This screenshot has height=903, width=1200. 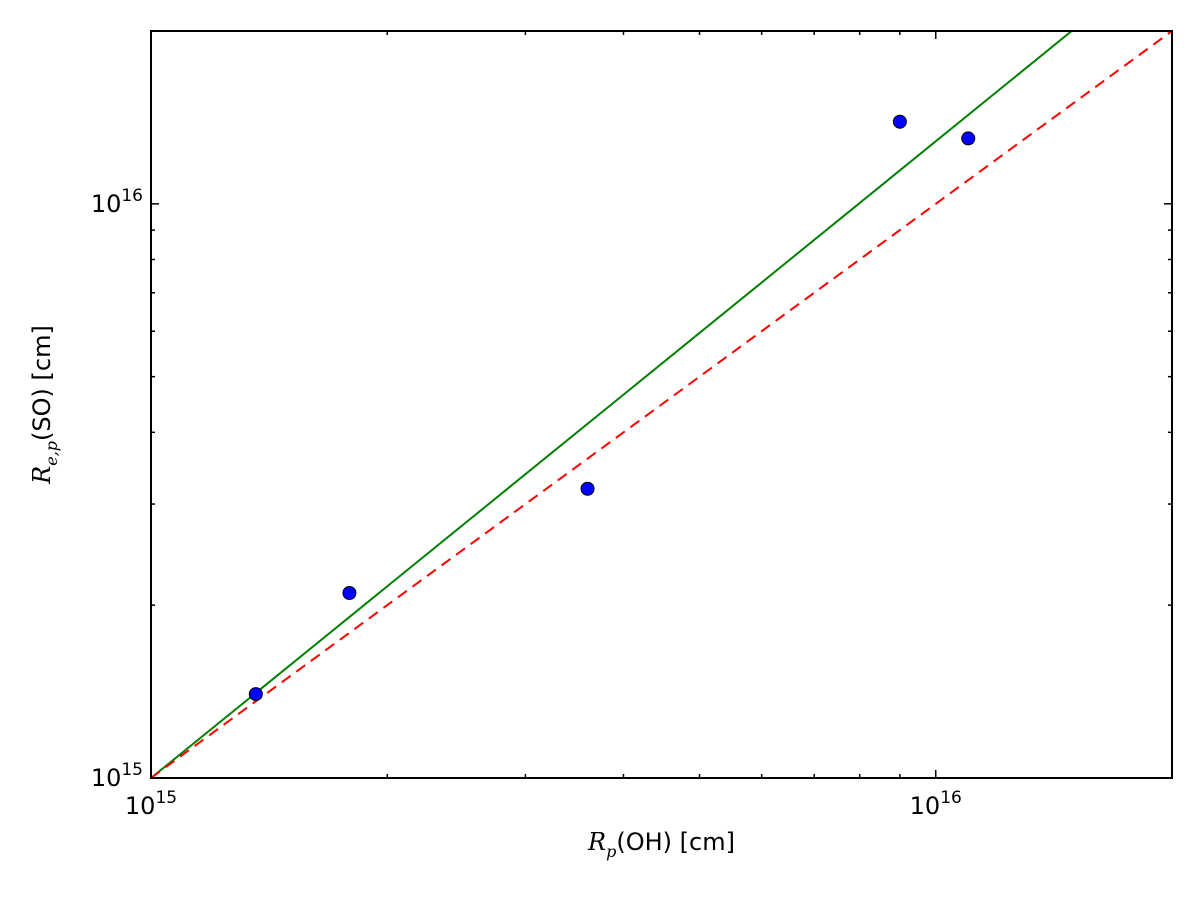 I want to click on y-axis-label: Re,p(SO) [cm], so click(x=44, y=405).